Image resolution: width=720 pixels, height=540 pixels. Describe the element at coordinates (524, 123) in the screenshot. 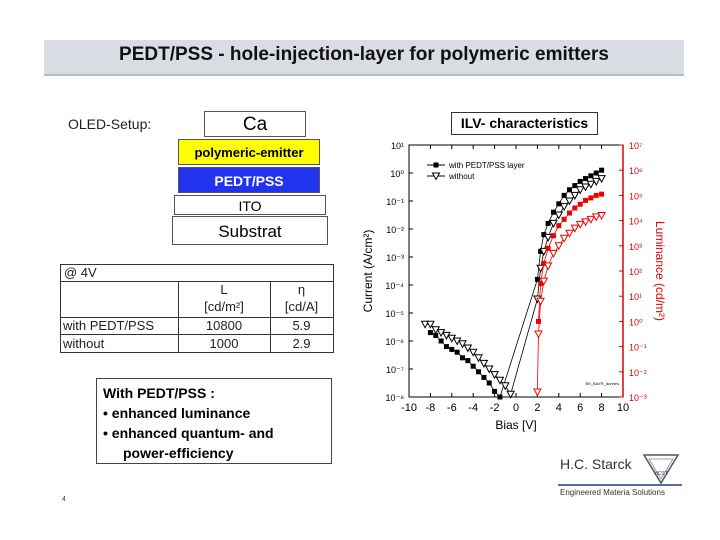

I see `chart-title: ILV- characteristics` at that location.